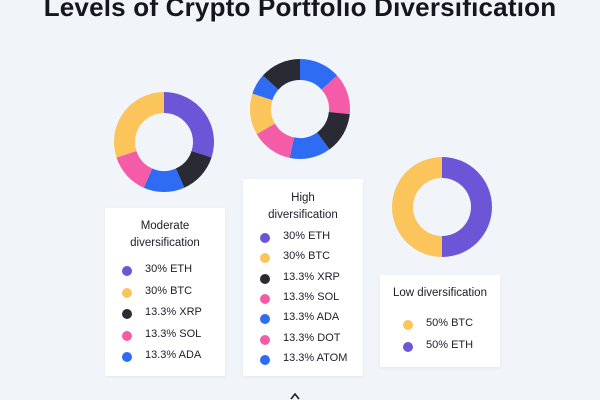  I want to click on legend-label: 50% ETH, so click(450, 345).